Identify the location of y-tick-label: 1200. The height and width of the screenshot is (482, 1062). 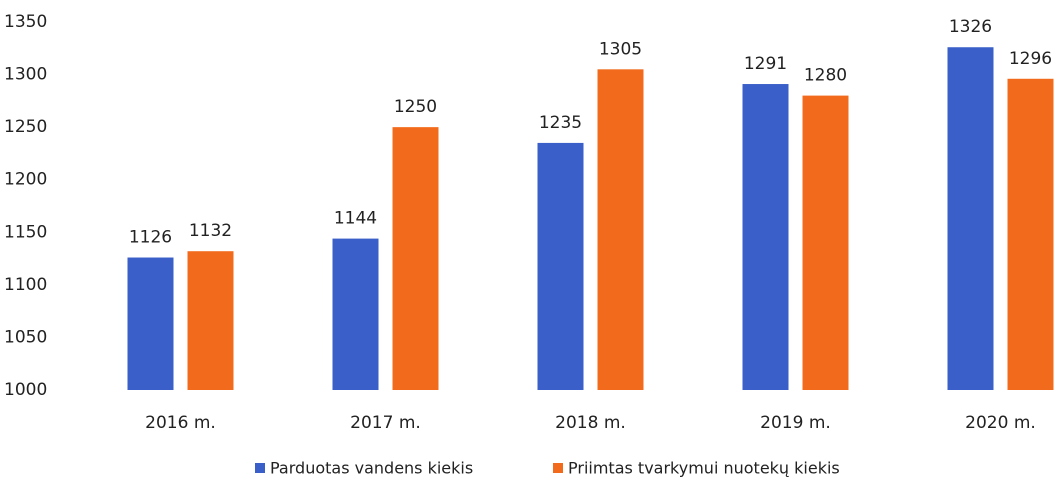
(25, 180).